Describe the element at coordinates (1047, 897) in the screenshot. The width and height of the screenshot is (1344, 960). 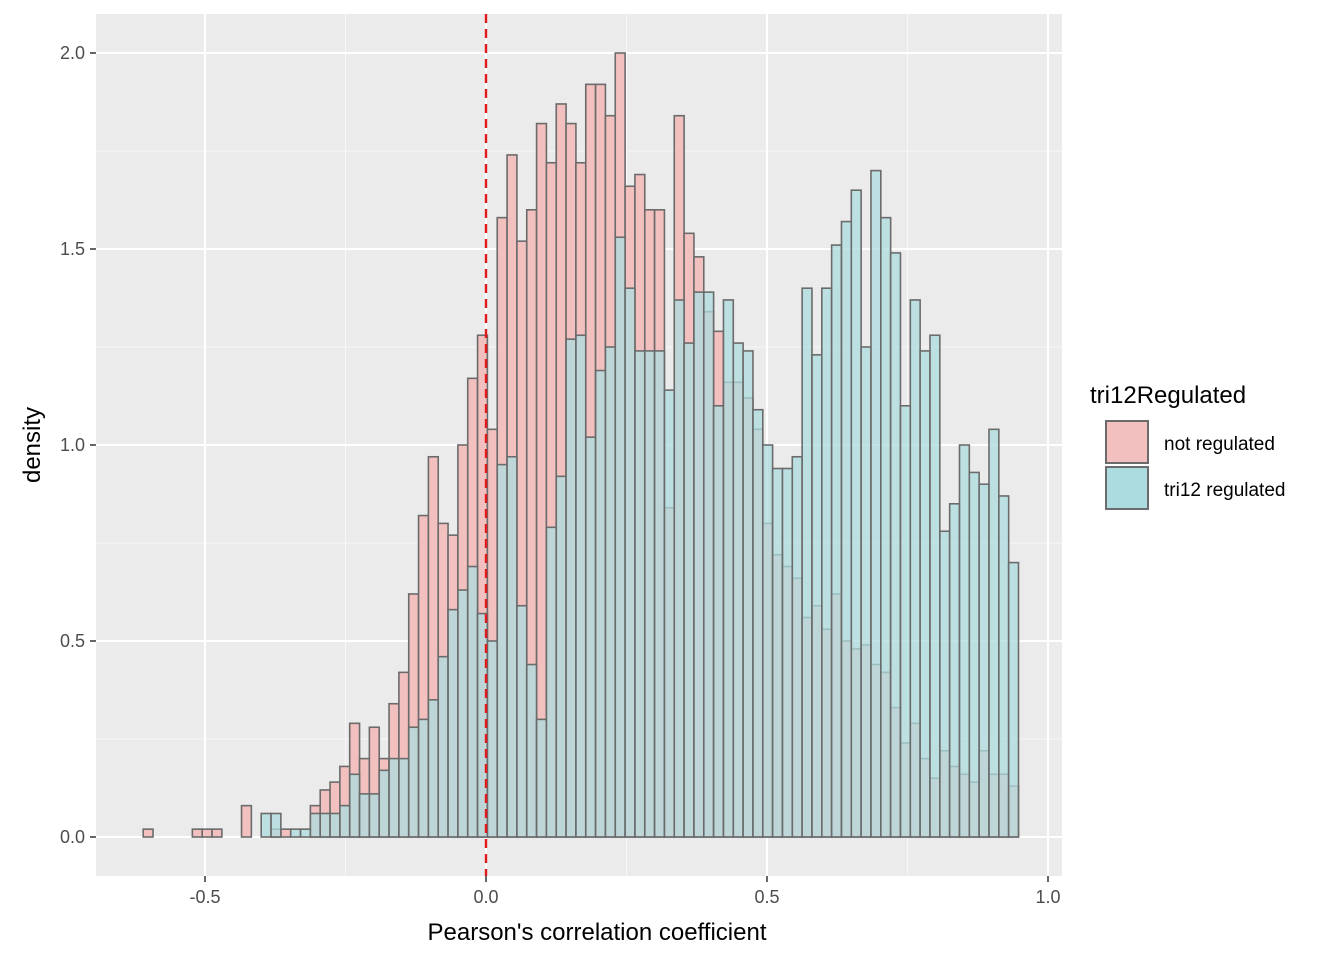
I see `x-tick-label: 1.0` at that location.